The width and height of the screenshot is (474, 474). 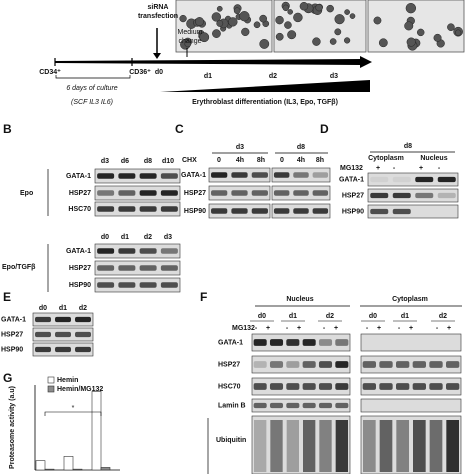 What do you see at coordinates (353, 195) in the screenshot?
I see `label: HSP27` at bounding box center [353, 195].